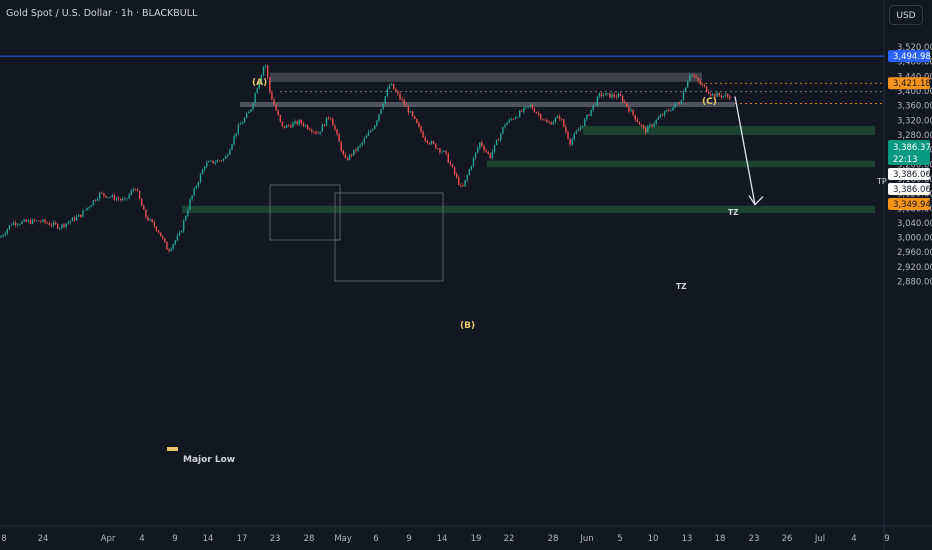  What do you see at coordinates (709, 102) in the screenshot?
I see `wave-label-c: (C)` at bounding box center [709, 102].